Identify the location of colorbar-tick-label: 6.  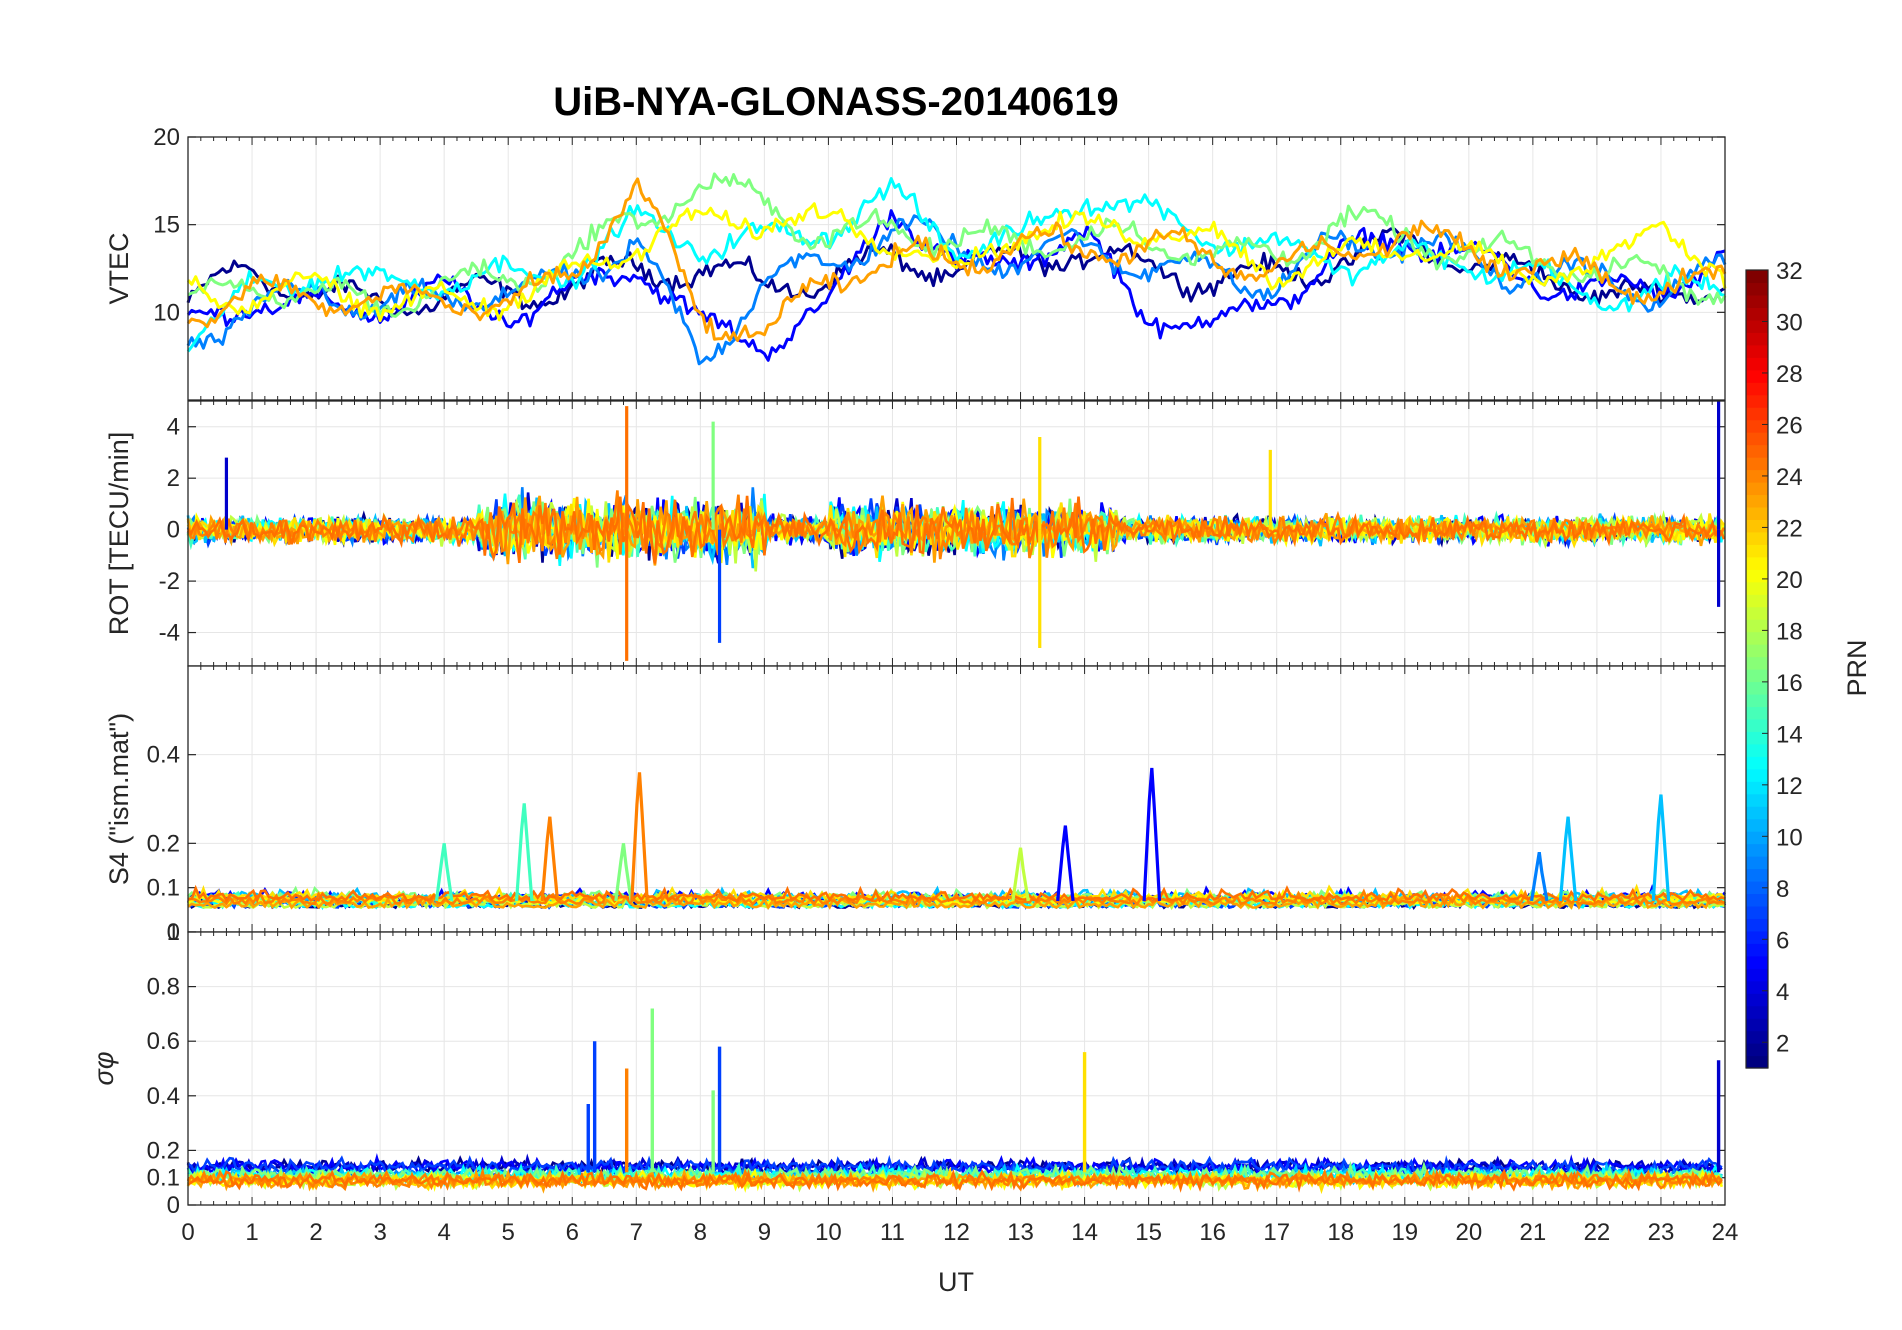
(1782, 940).